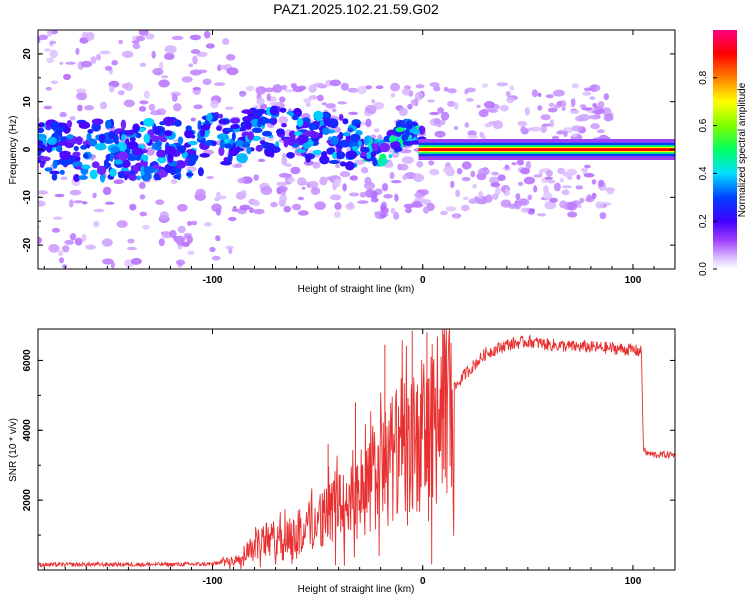  What do you see at coordinates (356, 9) in the screenshot?
I see `figure-title: PAZ1.2025.102.21.59.G02` at bounding box center [356, 9].